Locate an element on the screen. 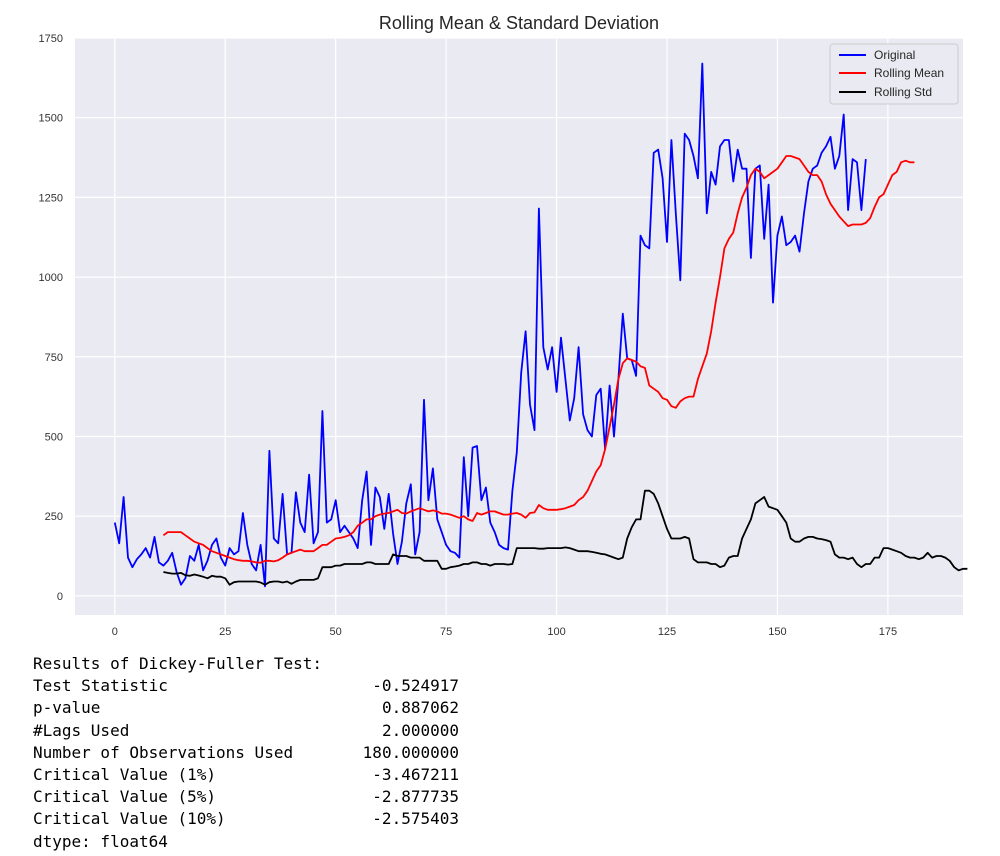 This screenshot has height=856, width=1000. df-row-value: -3.467211 is located at coordinates (415, 774).